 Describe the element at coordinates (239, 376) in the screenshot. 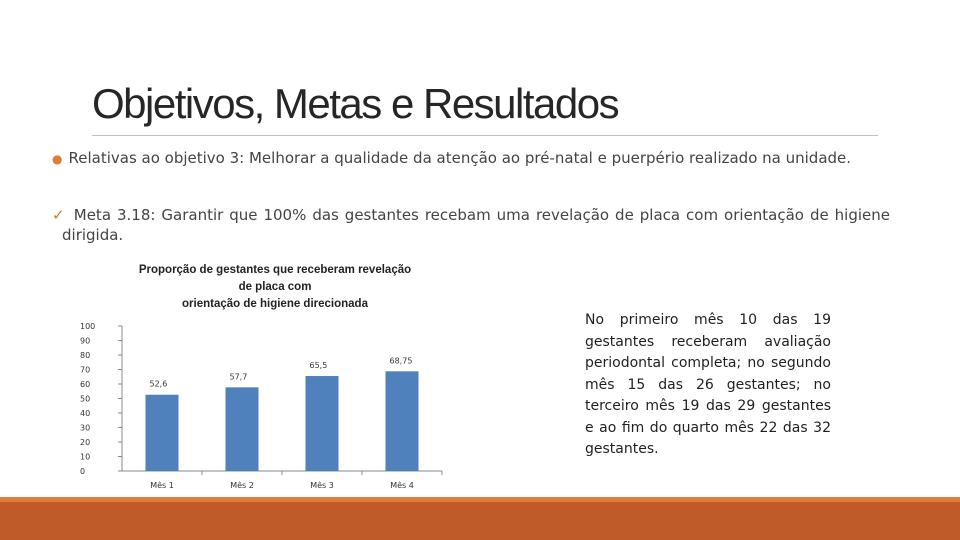

I see `data-label: 57,7` at that location.